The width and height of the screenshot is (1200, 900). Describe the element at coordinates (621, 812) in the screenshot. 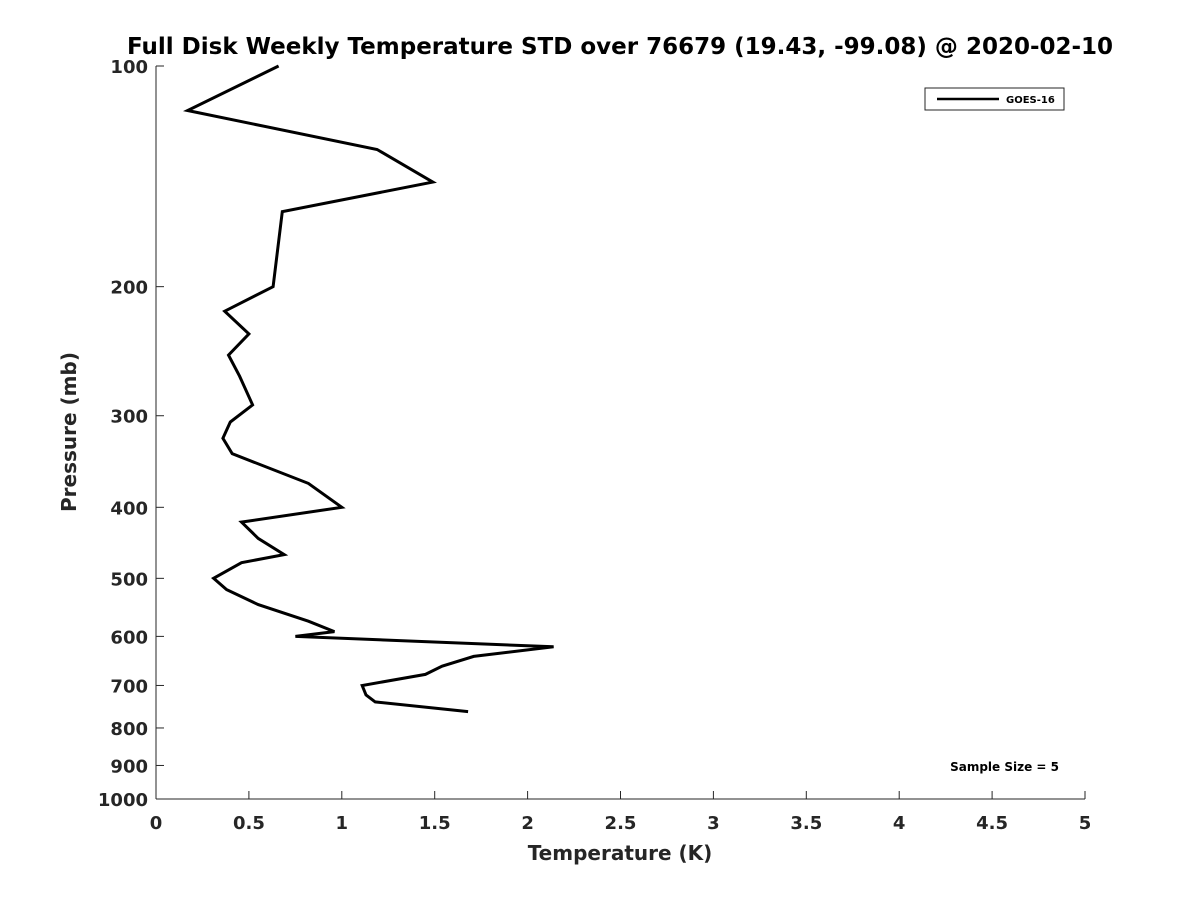

I see `x-ticks: 0 0.5 1 1.5 2 2.5 3 3.5 4 4.5 5` at that location.